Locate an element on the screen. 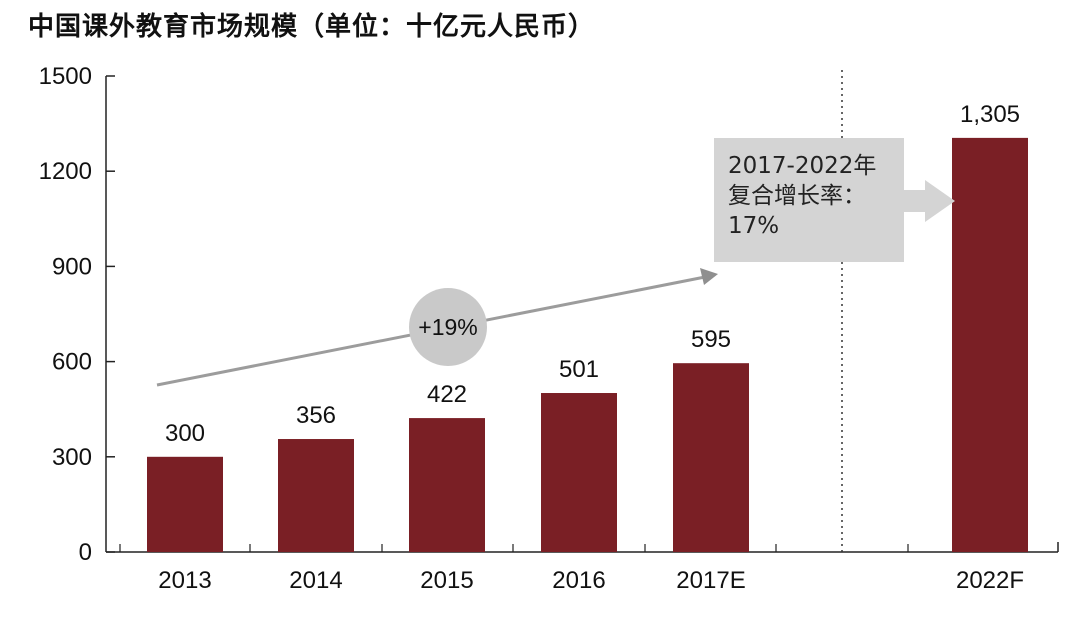 The image size is (1080, 621). growth-badge-label: +19% is located at coordinates (447, 327).